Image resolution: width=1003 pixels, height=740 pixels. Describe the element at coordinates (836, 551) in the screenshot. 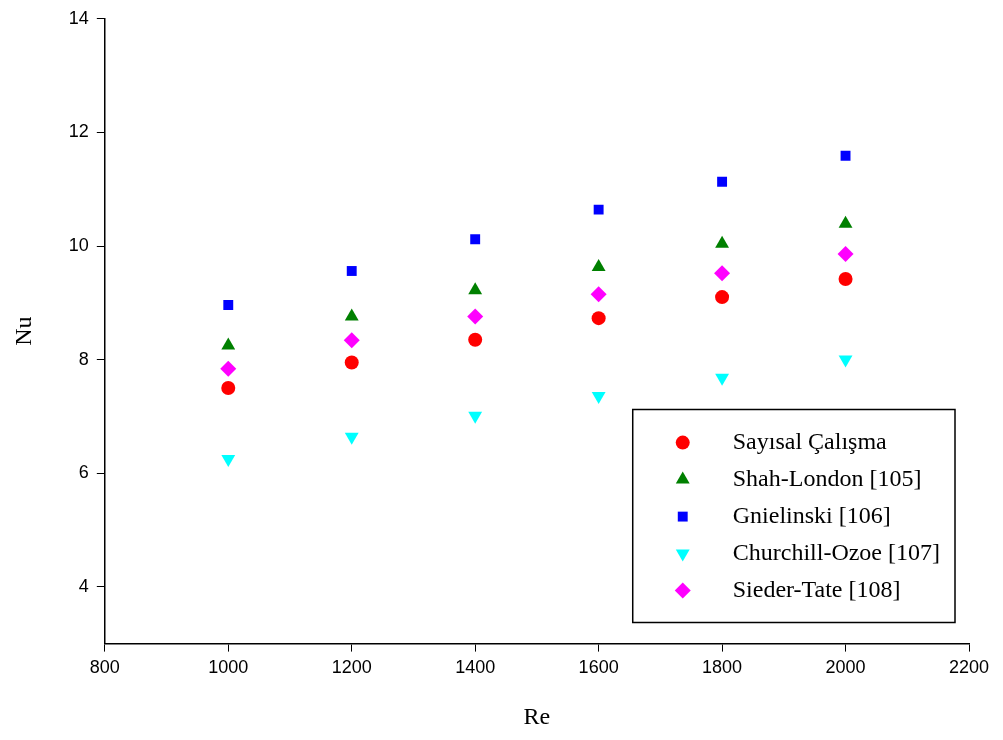

I see `legend-label: Churchill-Ozoe [107]` at that location.